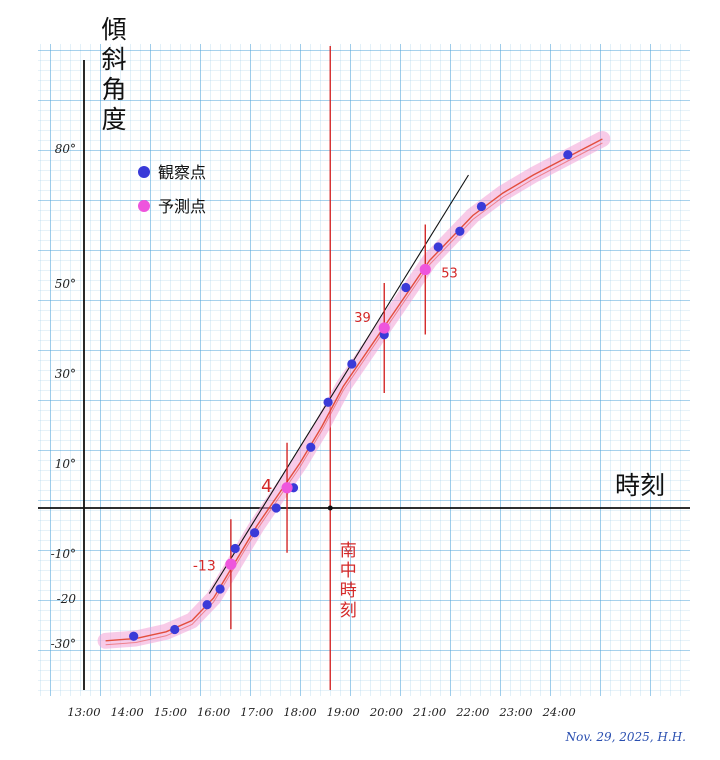 This screenshot has height=760, width=720. I want to click on y-axis-label-char: 度, so click(113, 119).